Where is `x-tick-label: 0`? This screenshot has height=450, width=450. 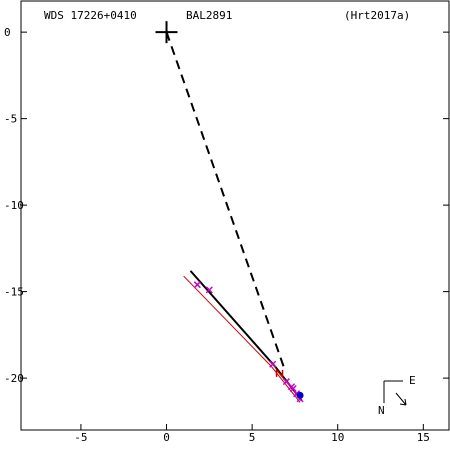 x-tick-label: 0 is located at coordinates (166, 437).